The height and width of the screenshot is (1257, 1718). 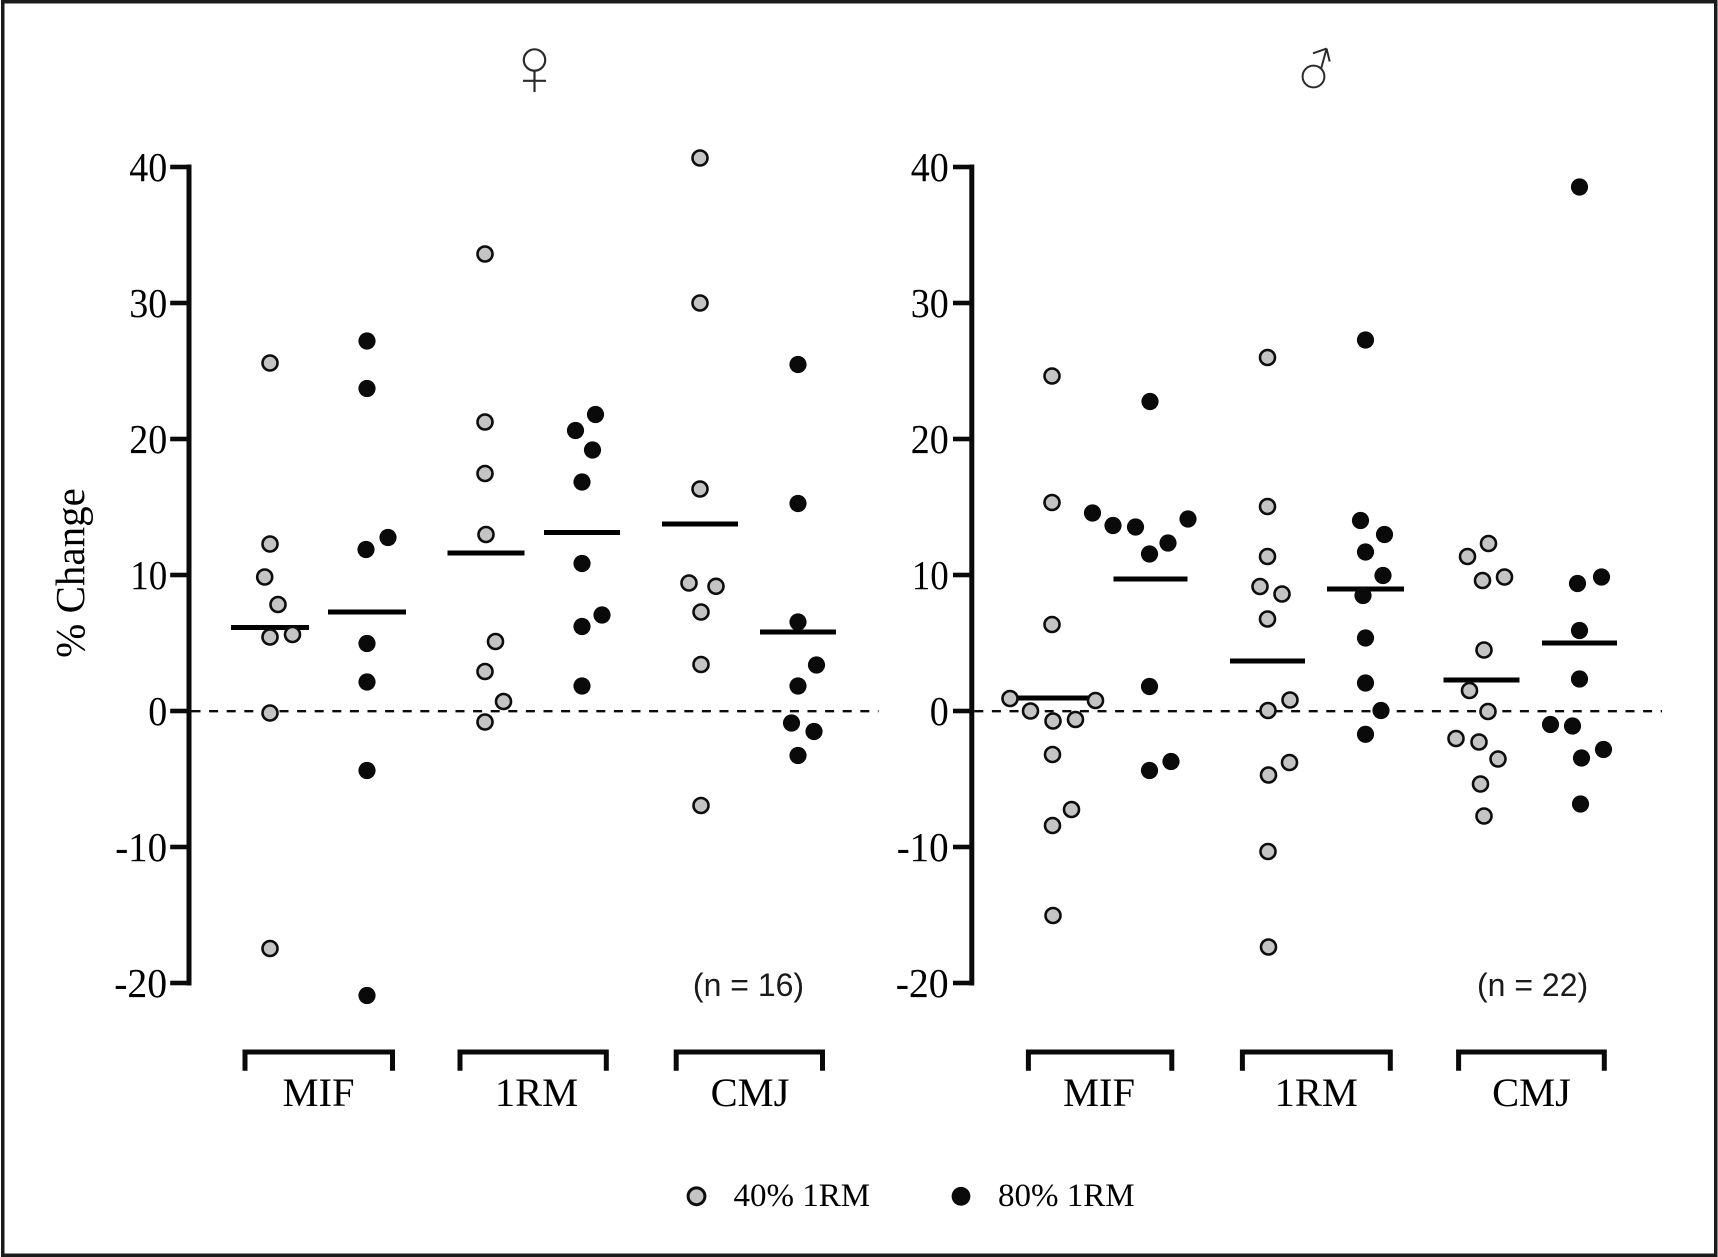 What do you see at coordinates (70, 573) in the screenshot?
I see `svg-text: % Change` at bounding box center [70, 573].